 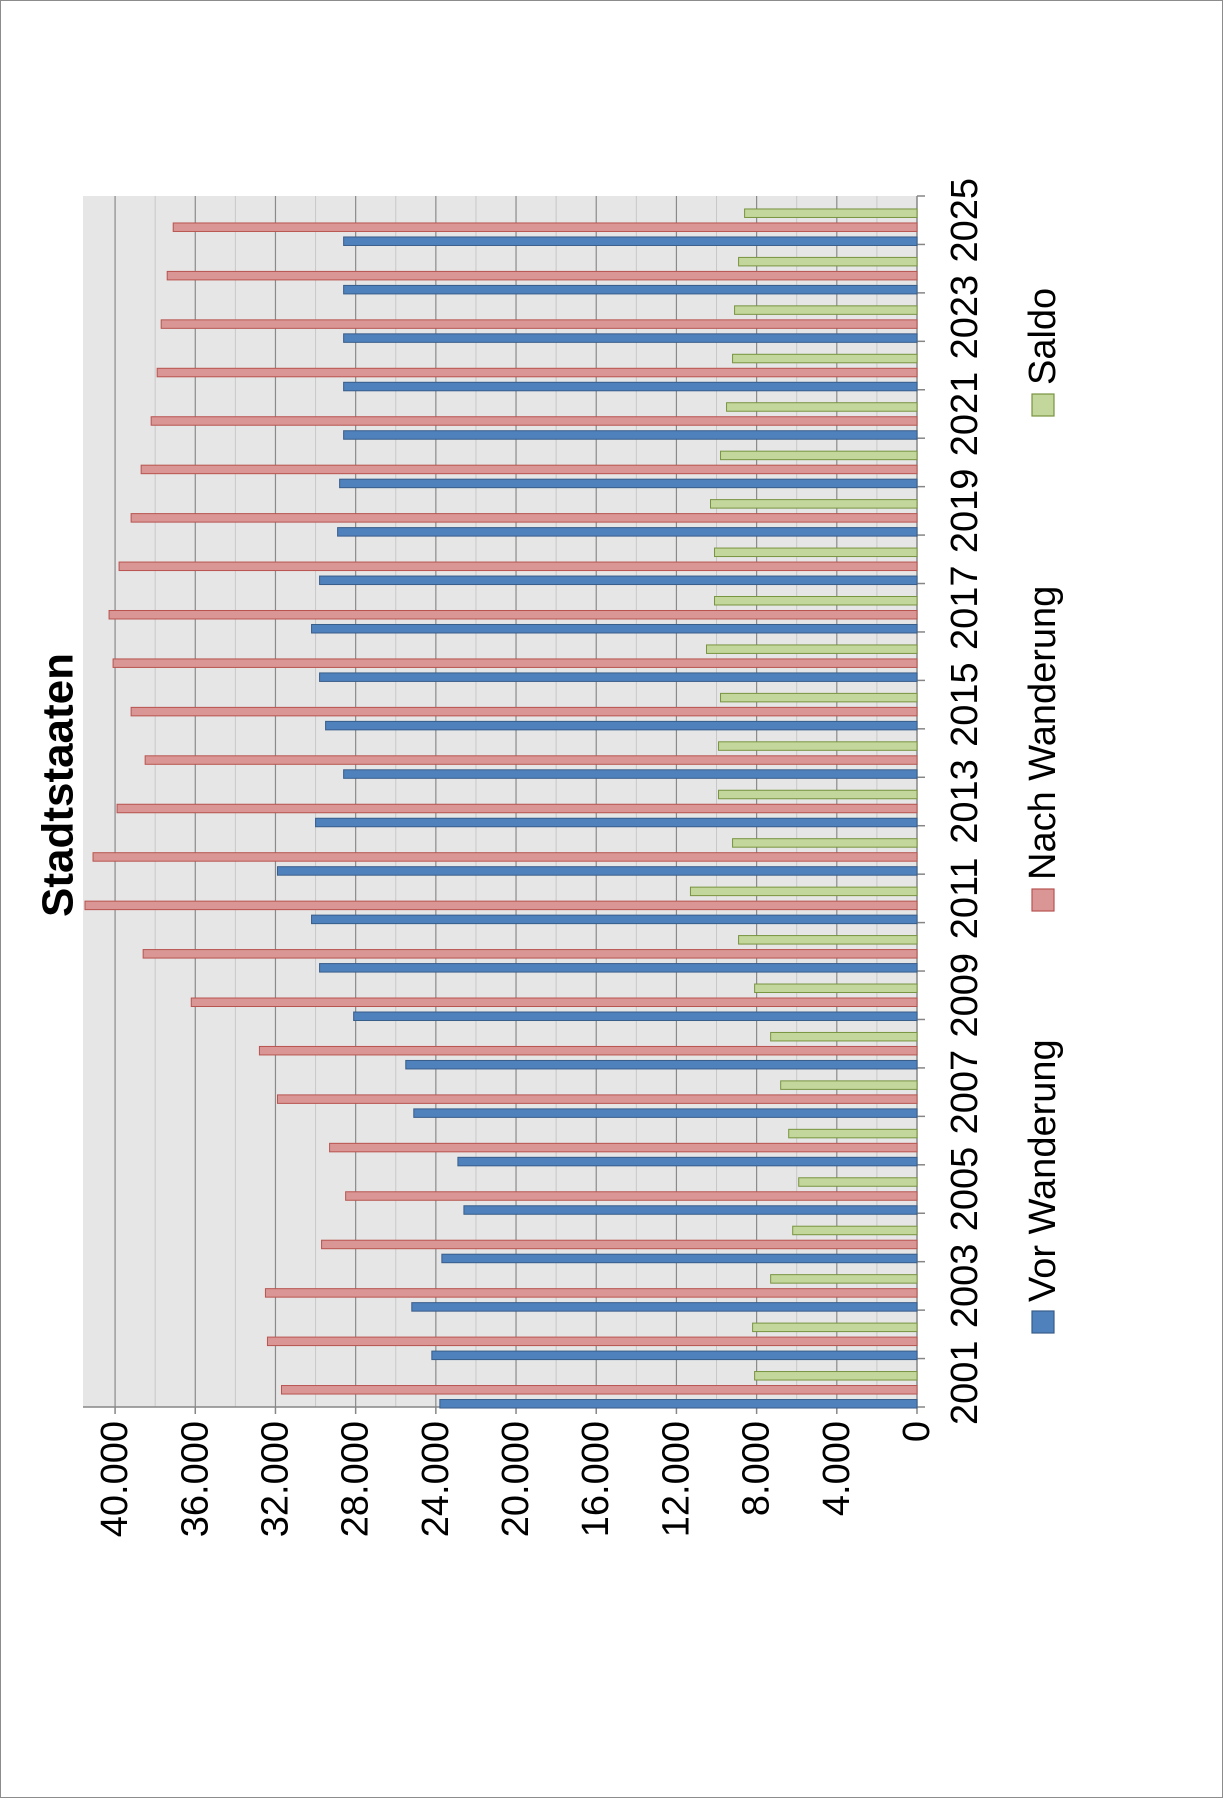 I want to click on bar-vor-wanderung-2006, so click(x=687, y=1161).